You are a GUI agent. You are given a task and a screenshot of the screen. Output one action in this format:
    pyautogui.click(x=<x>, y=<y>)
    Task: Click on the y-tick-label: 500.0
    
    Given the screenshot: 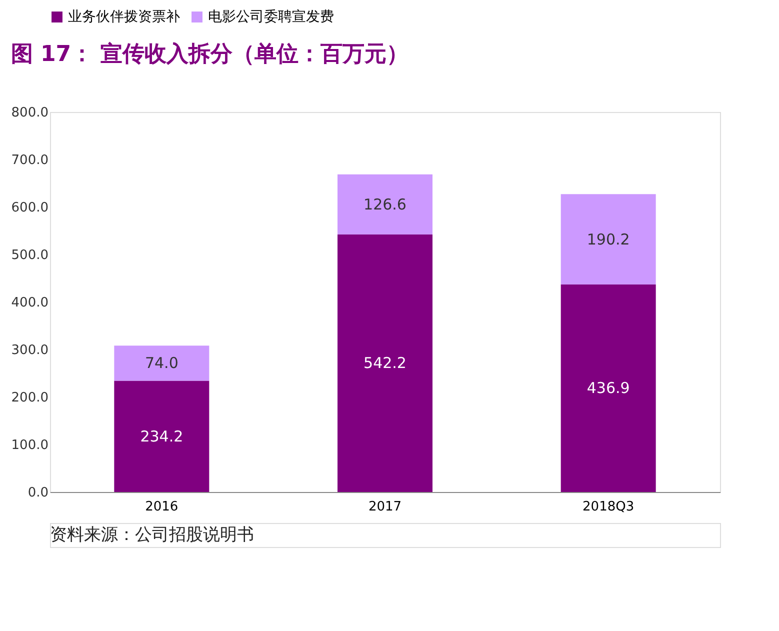 What is the action you would take?
    pyautogui.click(x=29, y=255)
    